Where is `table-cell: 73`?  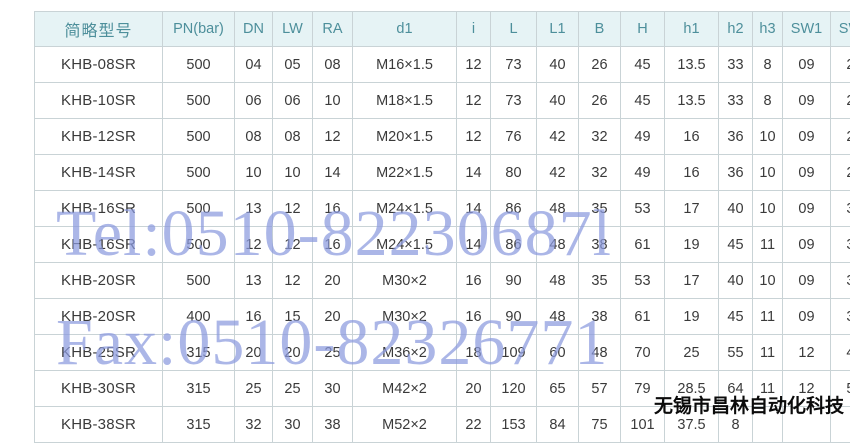 table-cell: 73 is located at coordinates (514, 65).